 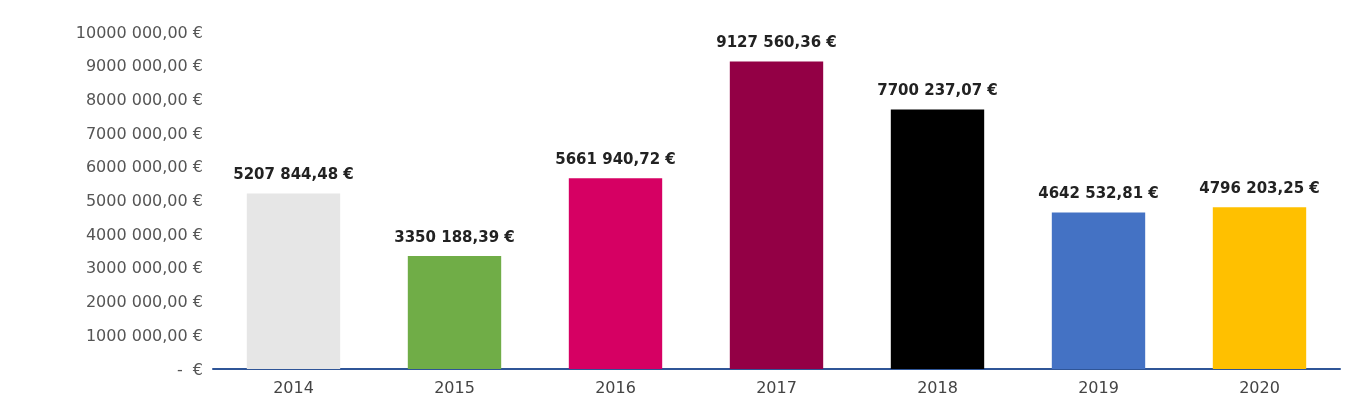 I want to click on y-tick-label: 5000 000,00 €, so click(x=144, y=200).